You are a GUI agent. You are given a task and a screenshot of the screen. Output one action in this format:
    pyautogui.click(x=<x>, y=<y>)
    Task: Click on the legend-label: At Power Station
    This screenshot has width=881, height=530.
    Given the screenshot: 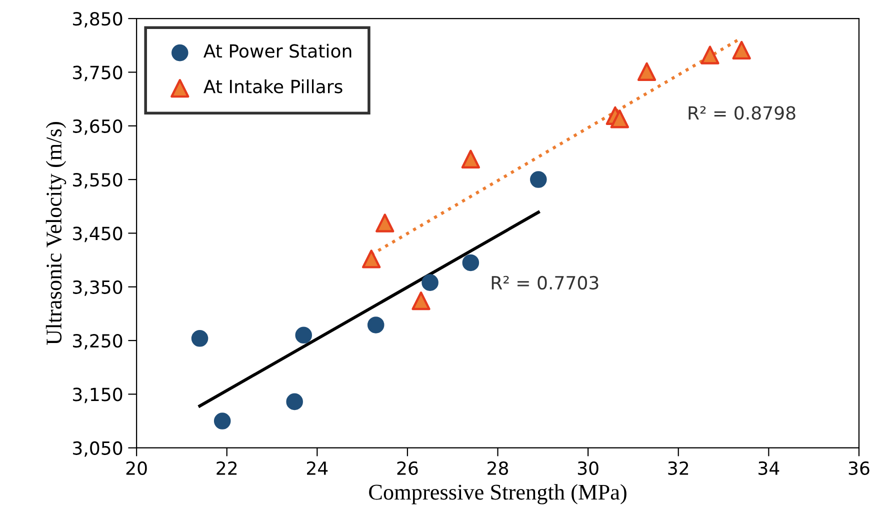 What is the action you would take?
    pyautogui.click(x=278, y=51)
    